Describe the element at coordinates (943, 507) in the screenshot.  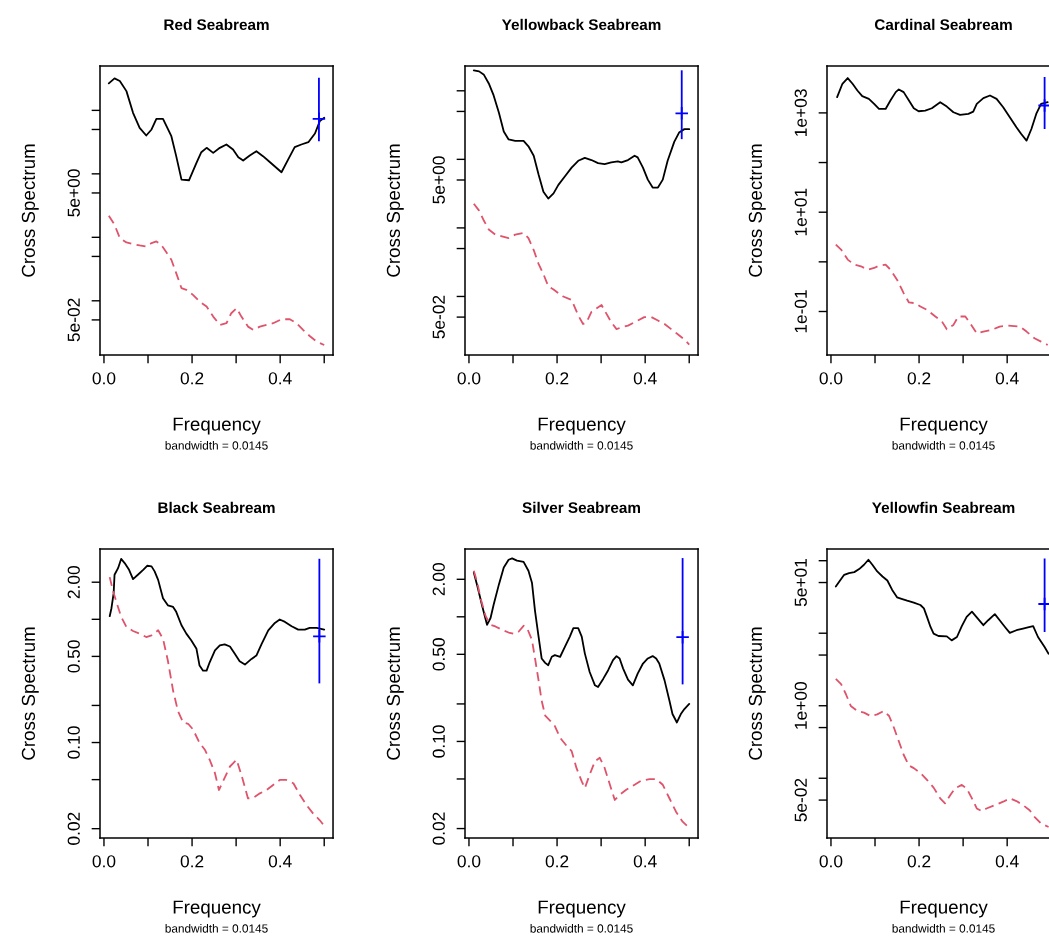
I see `chart-title: Yellowfin Seabream` at that location.